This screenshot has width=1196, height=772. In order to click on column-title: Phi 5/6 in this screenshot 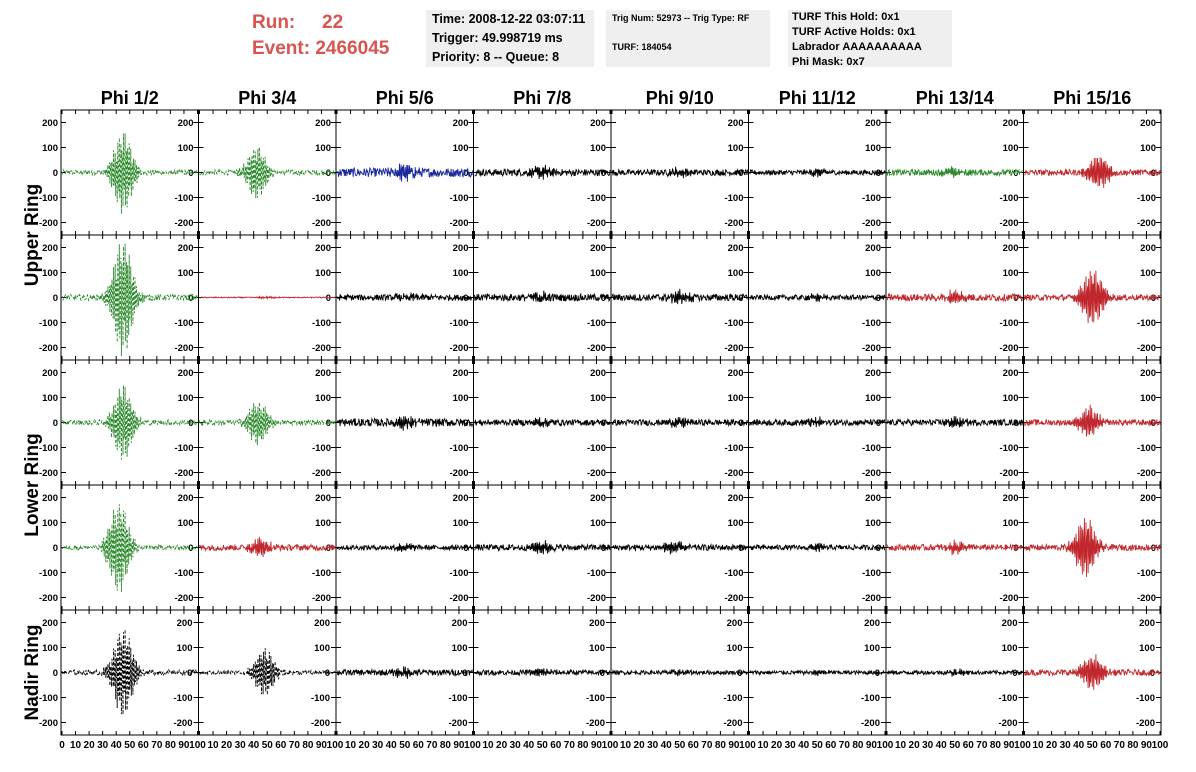, I will do `click(405, 98)`.